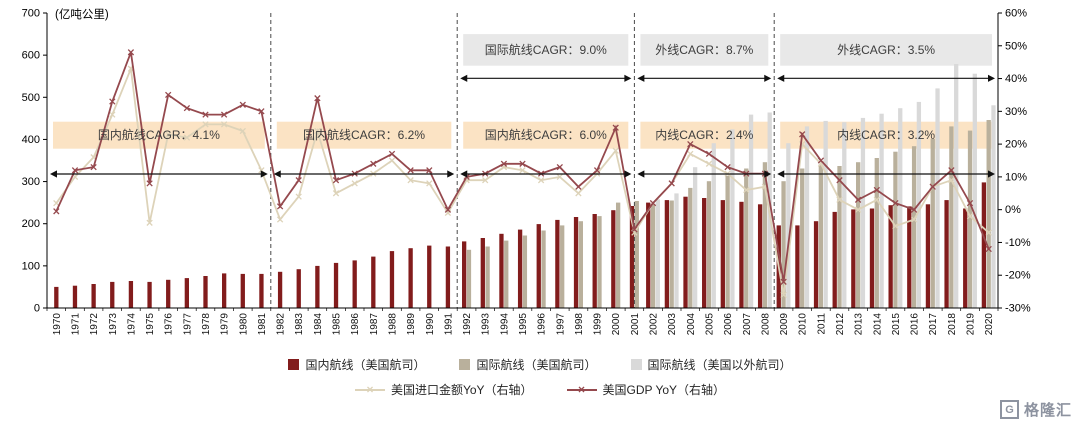  Describe the element at coordinates (113, 324) in the screenshot. I see `svg-text: 1973` at that location.